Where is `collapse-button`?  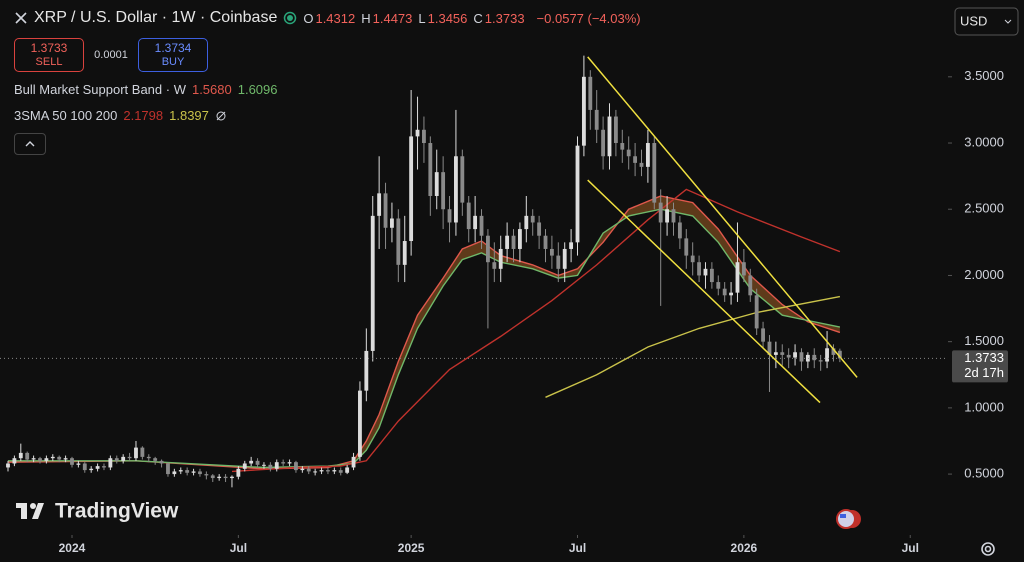
collapse-button is located at coordinates (30, 144).